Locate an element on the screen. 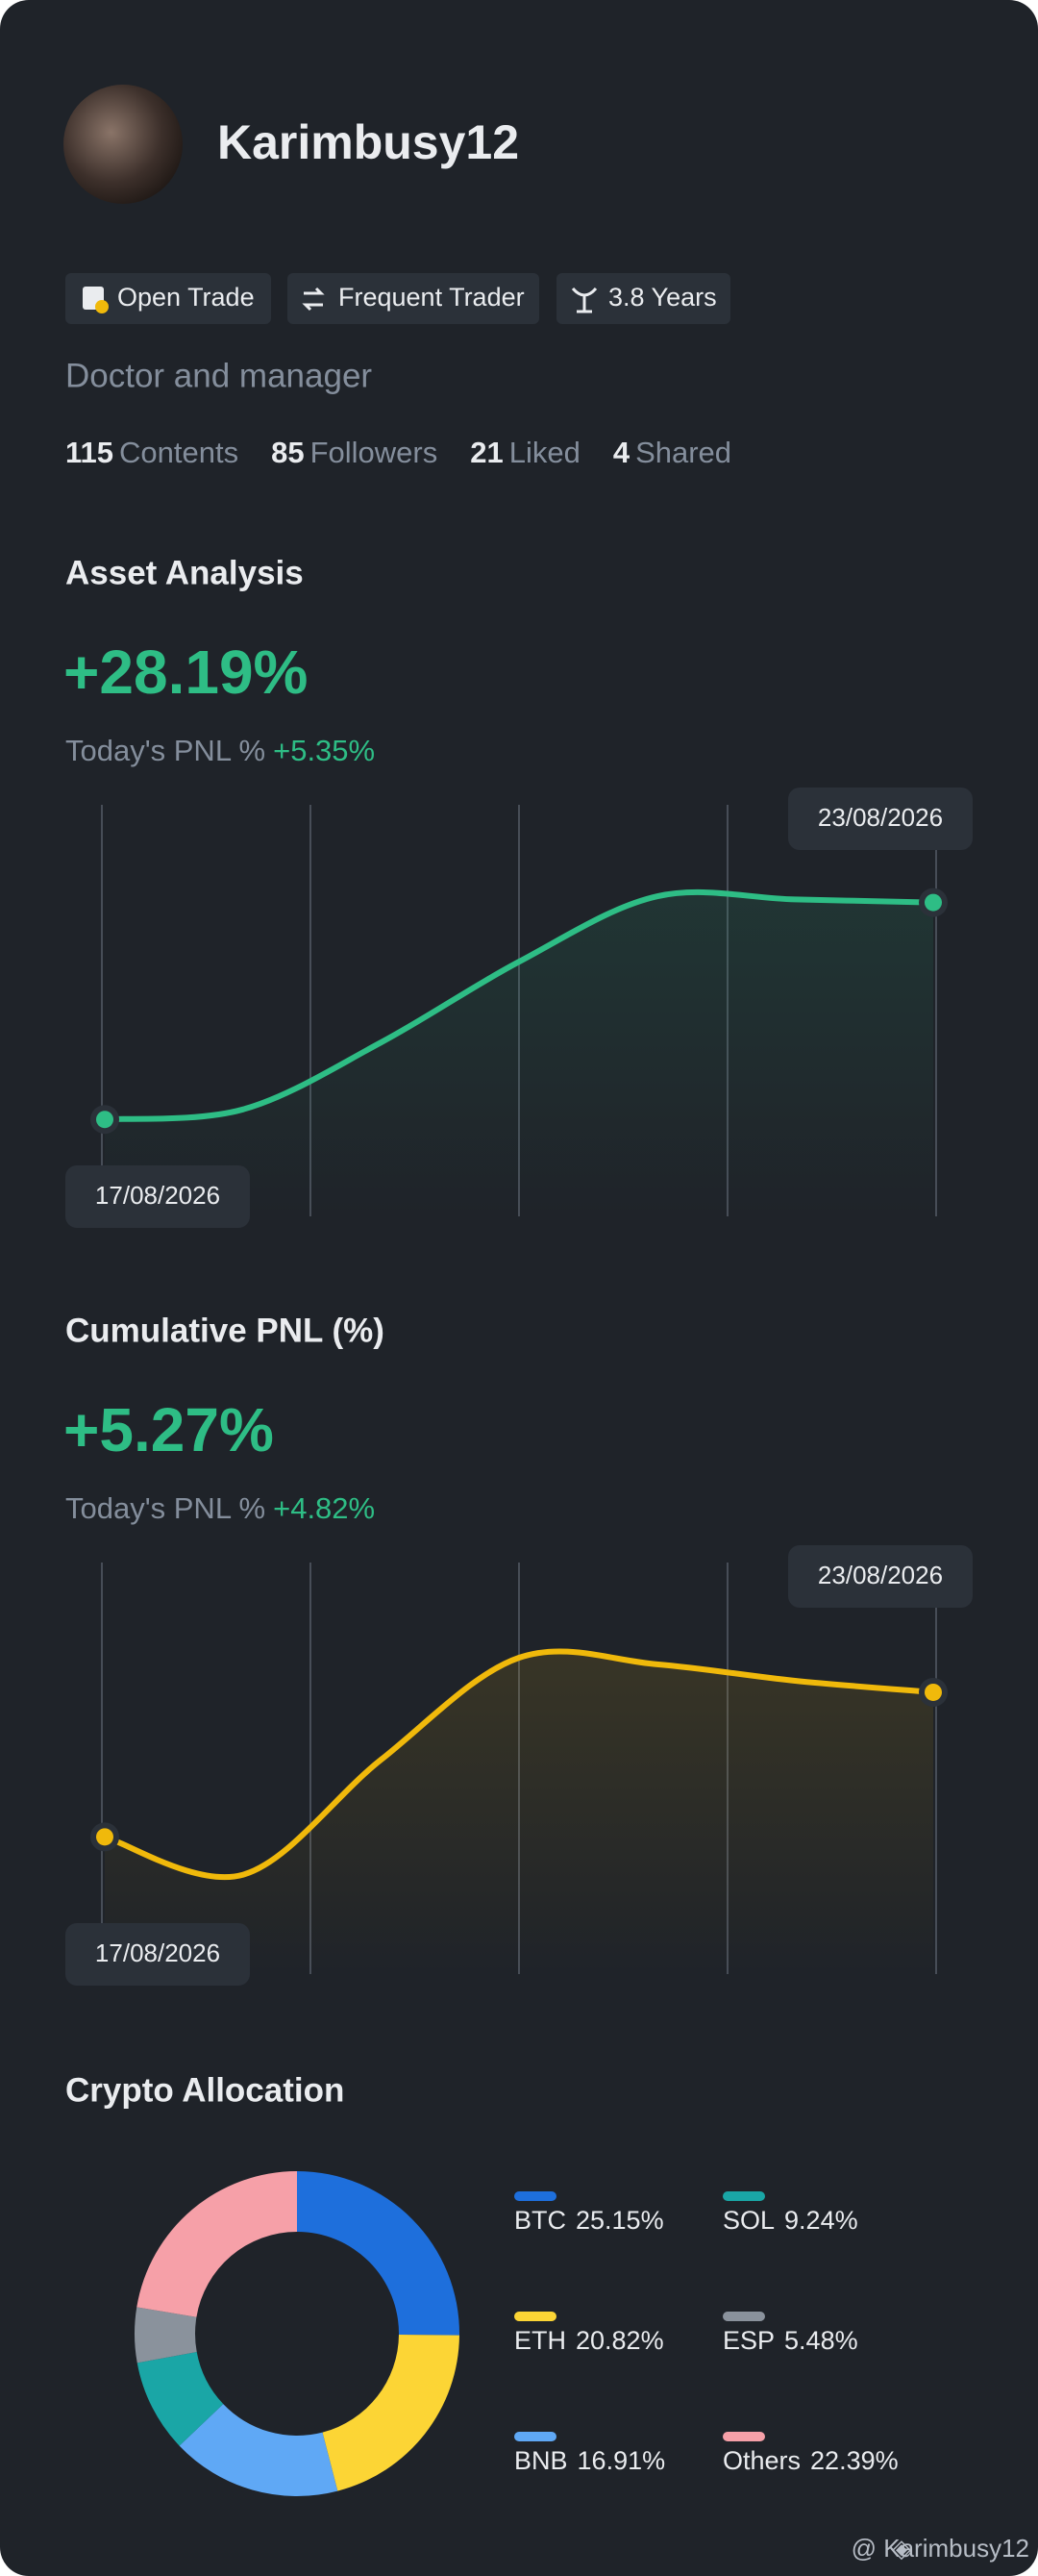 Image resolution: width=1038 pixels, height=2576 pixels. stat-label: Liked is located at coordinates (545, 452).